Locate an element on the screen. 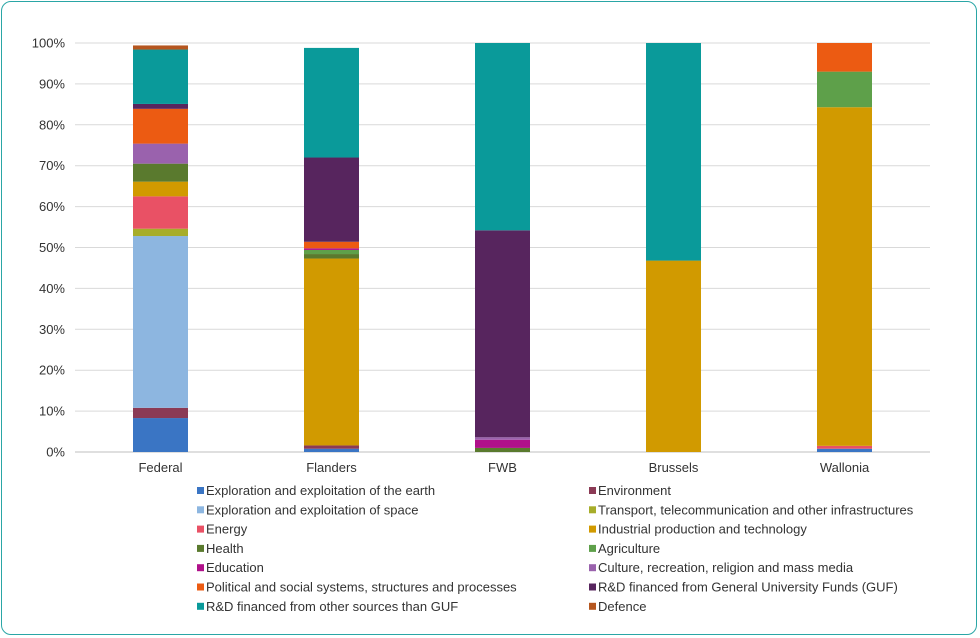 This screenshot has height=638, width=980. legend-label: Education is located at coordinates (235, 567).